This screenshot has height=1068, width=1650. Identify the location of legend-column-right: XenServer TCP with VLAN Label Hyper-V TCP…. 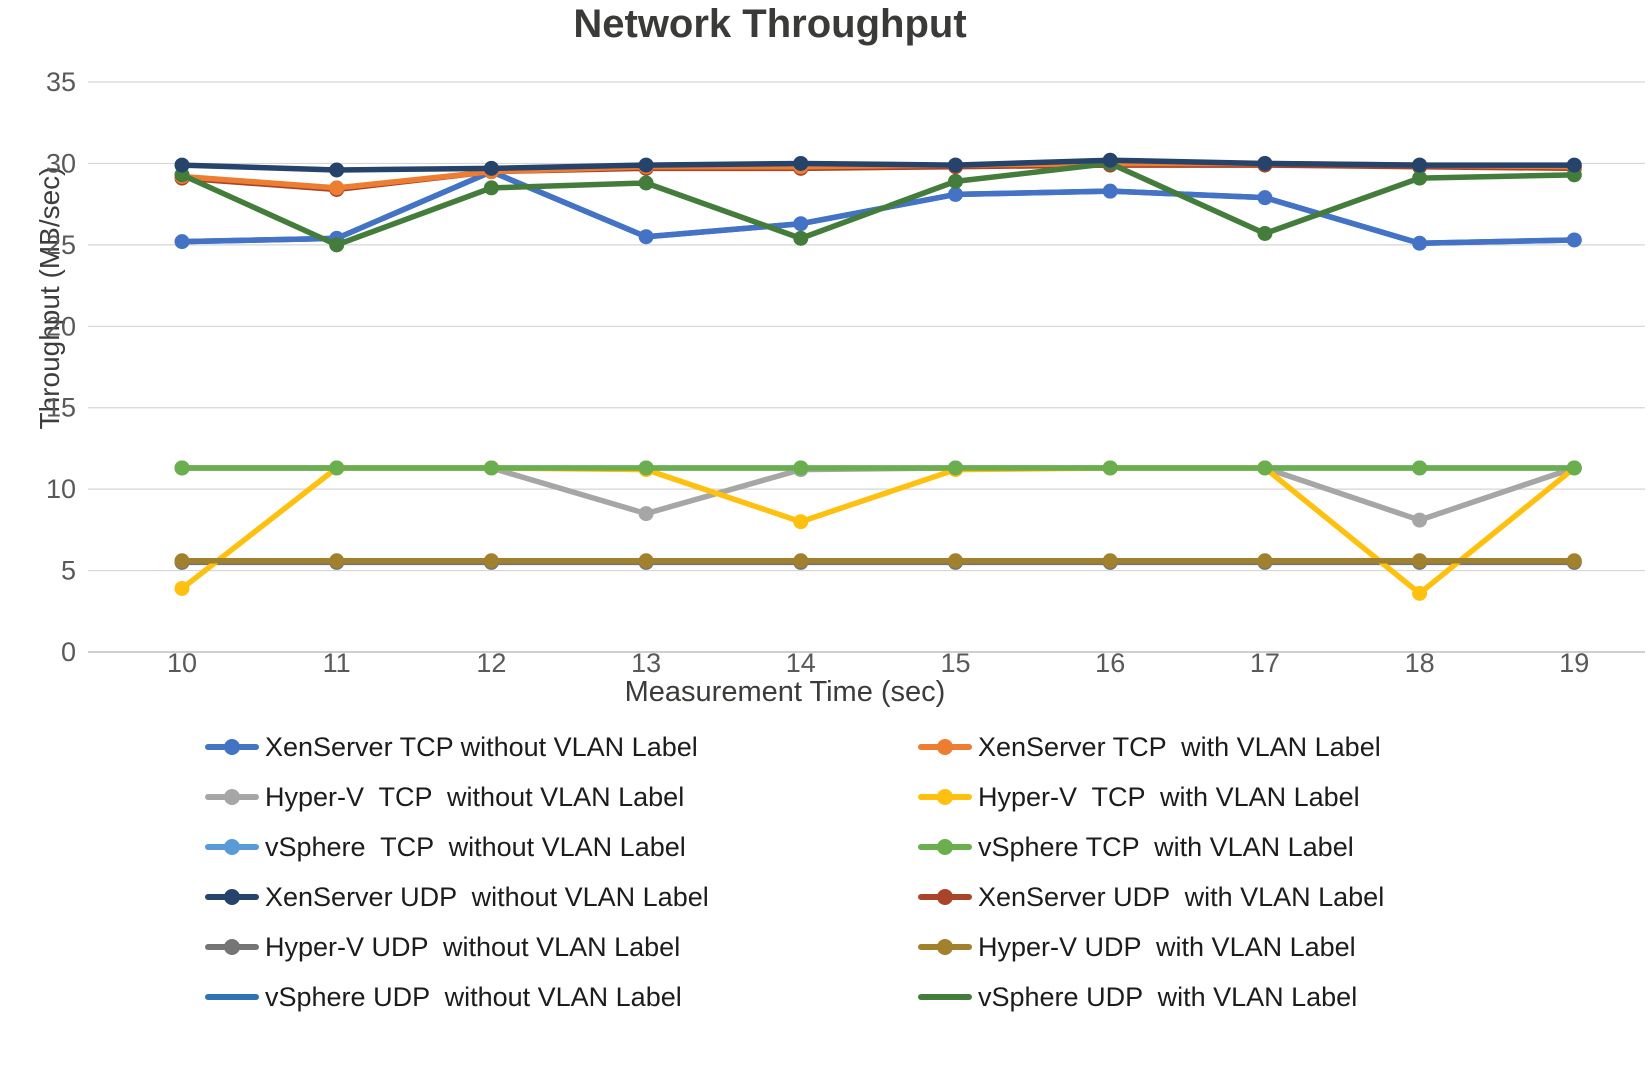
(1151, 872).